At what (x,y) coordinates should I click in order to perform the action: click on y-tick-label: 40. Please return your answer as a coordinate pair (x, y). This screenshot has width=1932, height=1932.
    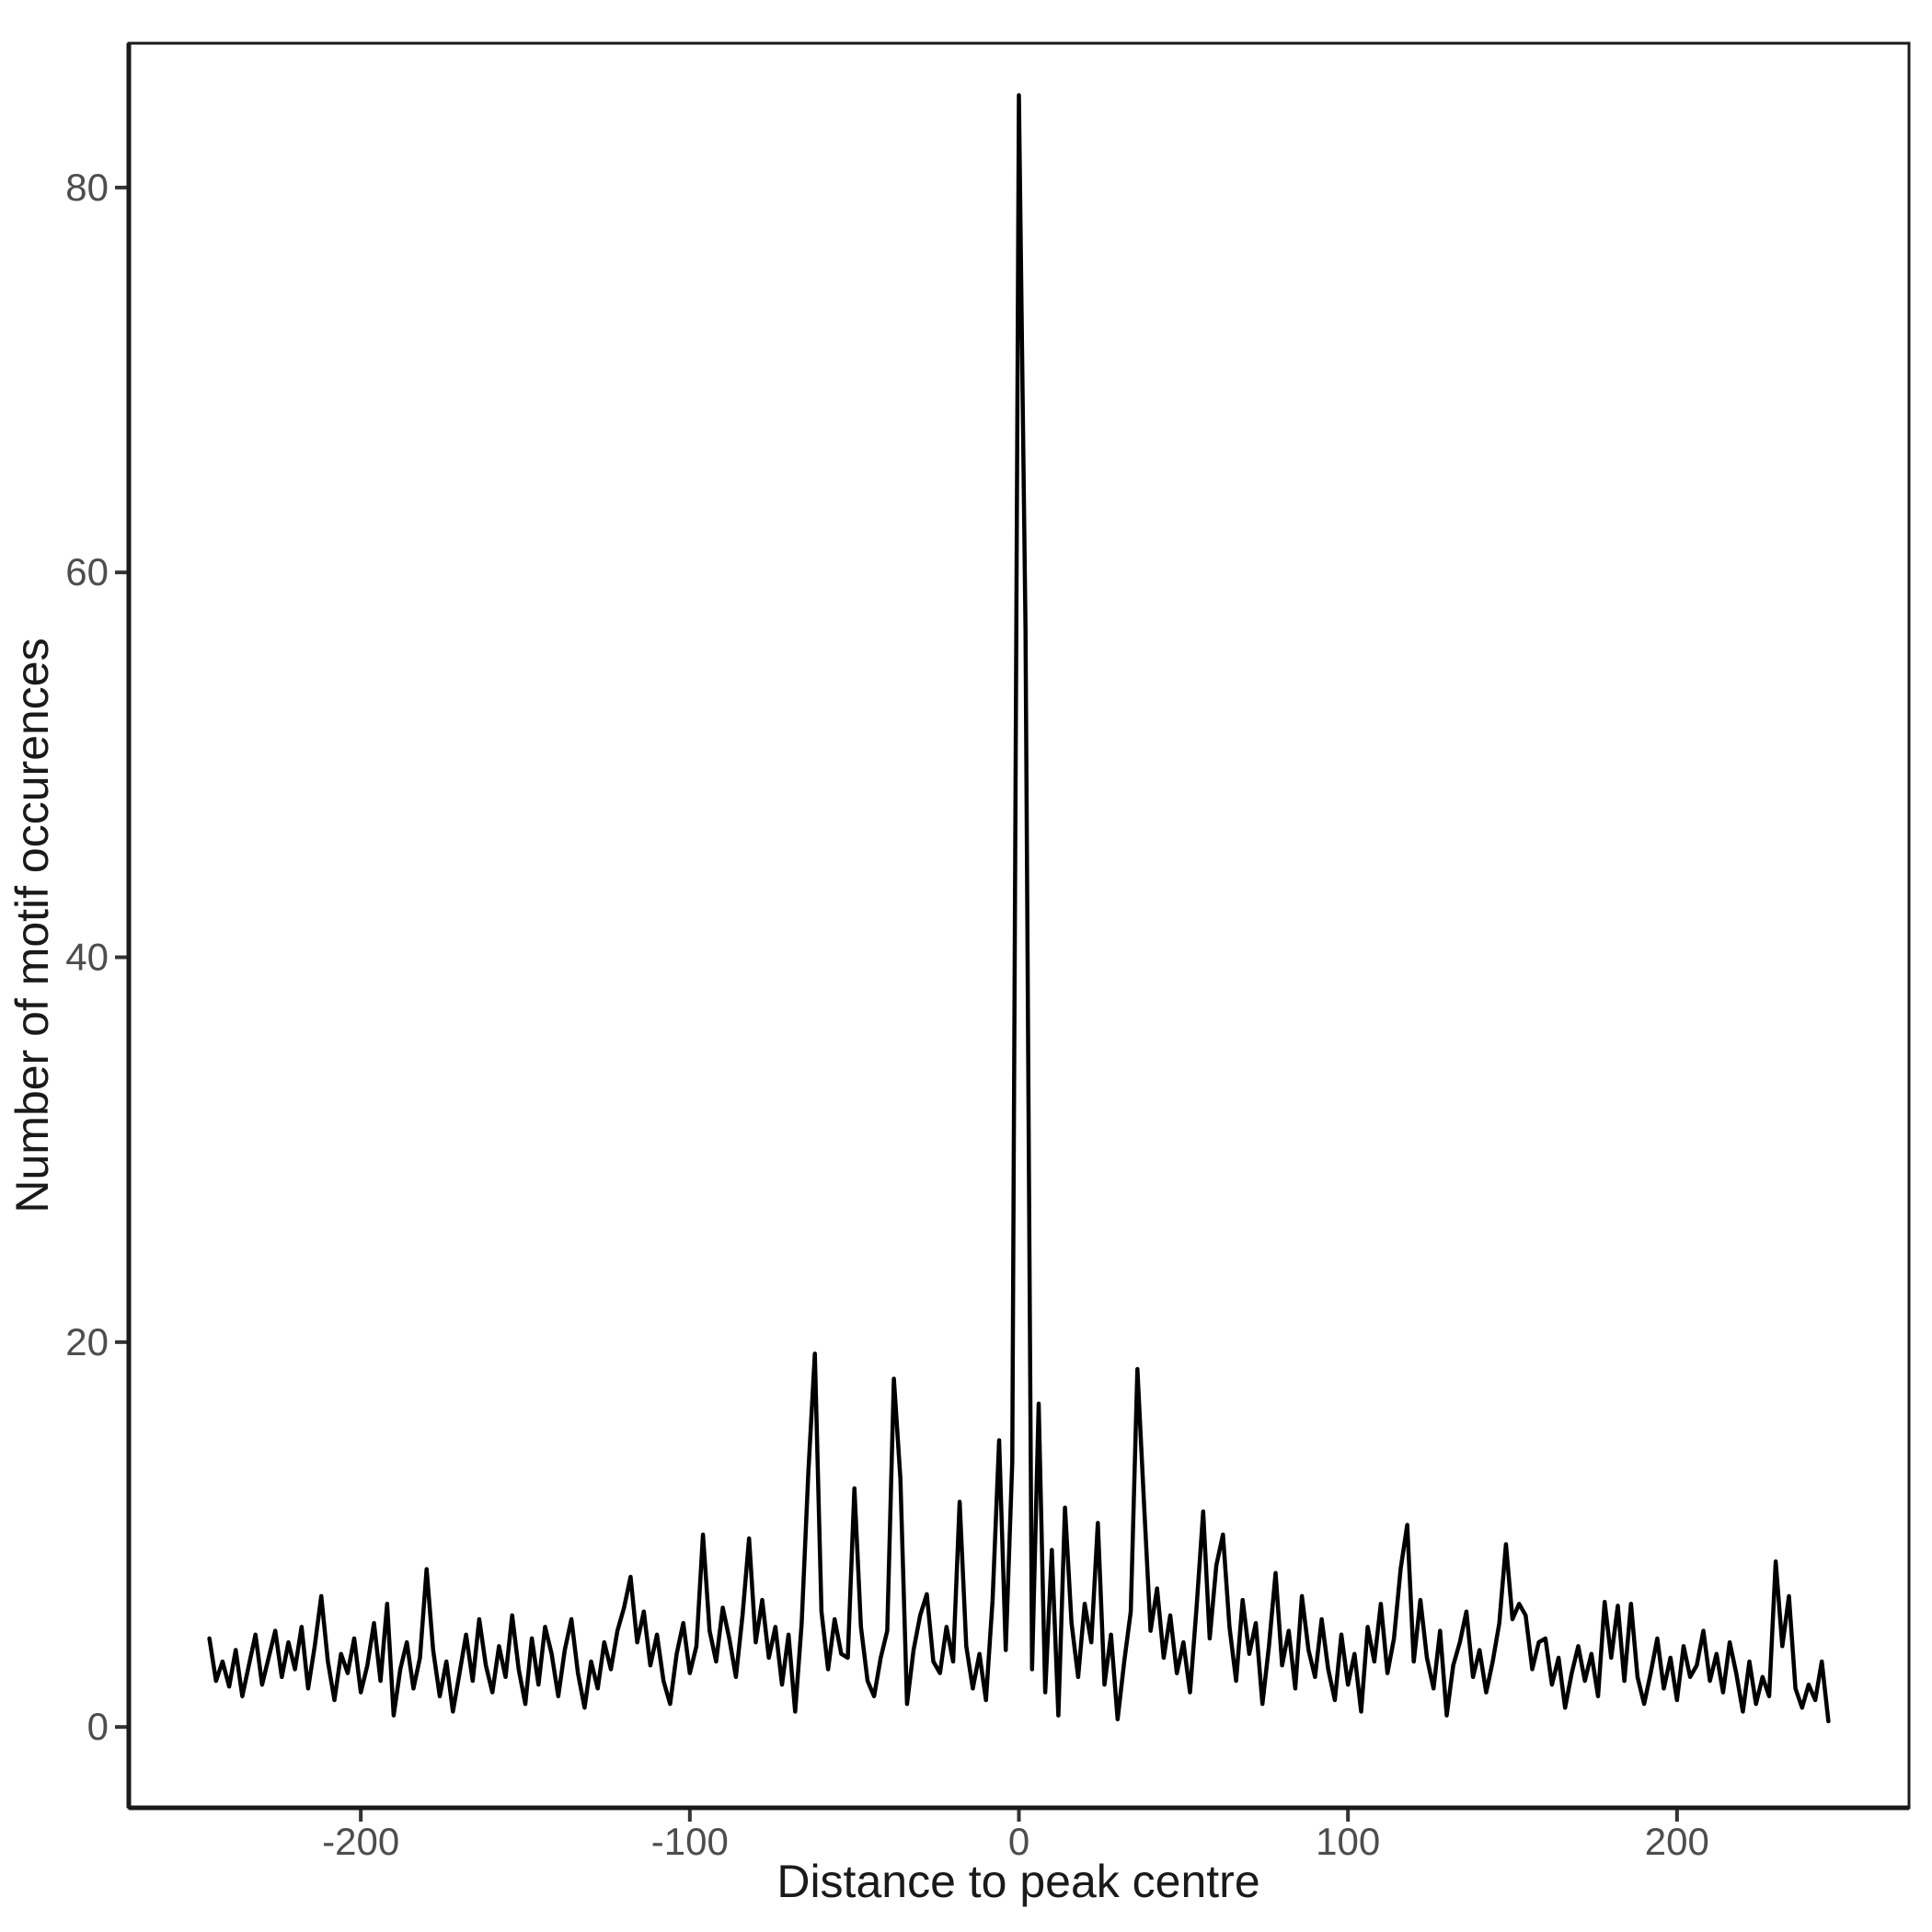
    Looking at the image, I should click on (87, 957).